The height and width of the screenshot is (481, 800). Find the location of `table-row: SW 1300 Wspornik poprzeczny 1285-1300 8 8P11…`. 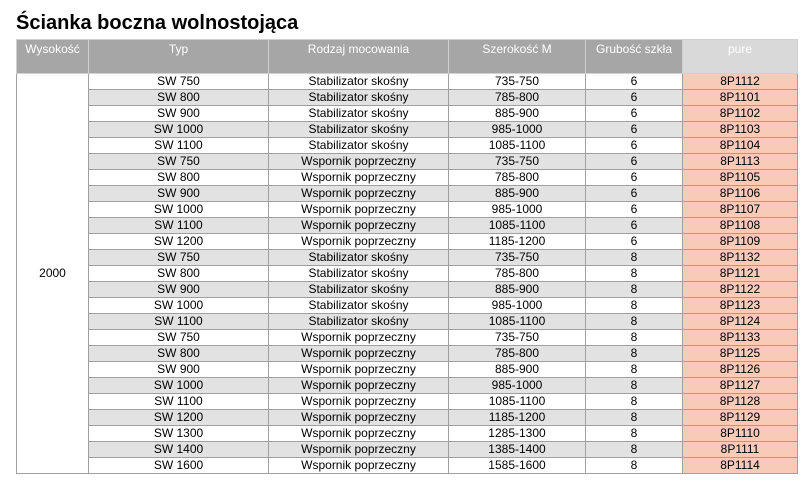

table-row: SW 1300 Wspornik poprzeczny 1285-1300 8 8P11… is located at coordinates (407, 433).